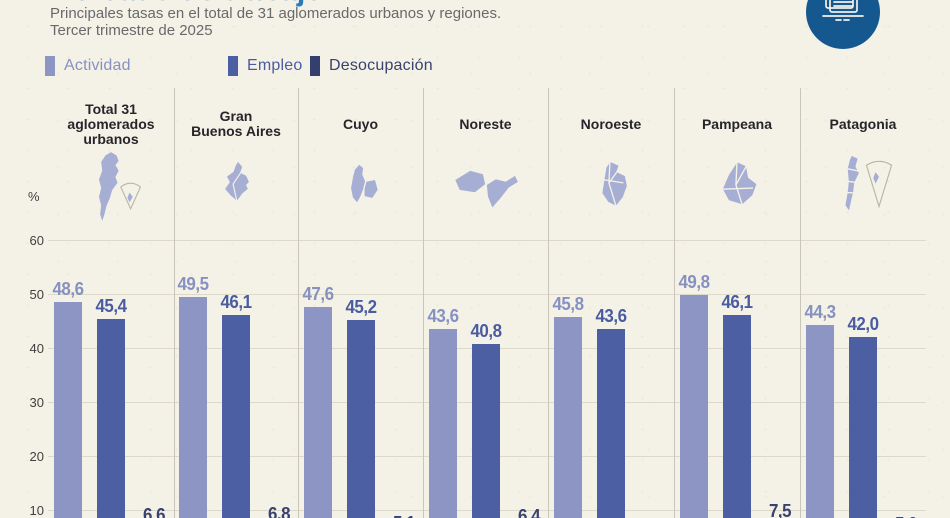  Describe the element at coordinates (528, 512) in the screenshot. I see `bar-value-label: 6,4` at that location.